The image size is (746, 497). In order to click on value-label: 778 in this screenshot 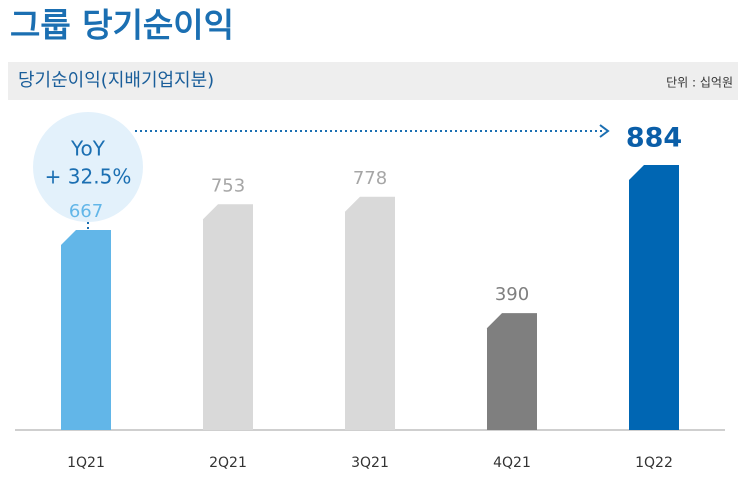, I will do `click(370, 178)`.